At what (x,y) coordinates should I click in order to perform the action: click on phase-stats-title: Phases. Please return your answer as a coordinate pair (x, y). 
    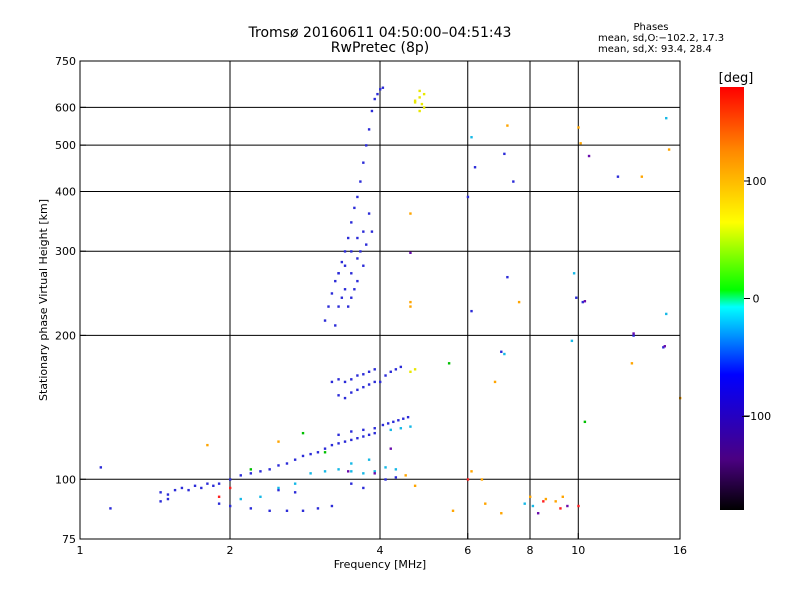
    Looking at the image, I should click on (651, 27).